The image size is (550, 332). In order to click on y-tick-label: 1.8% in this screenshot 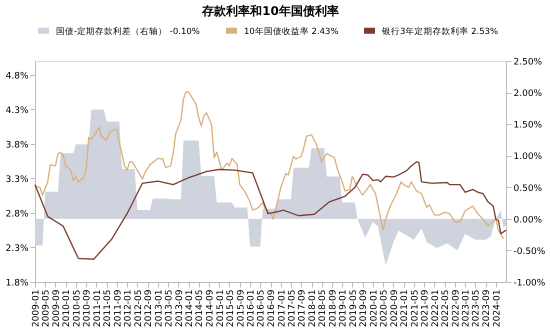, I will do `click(17, 283)`.